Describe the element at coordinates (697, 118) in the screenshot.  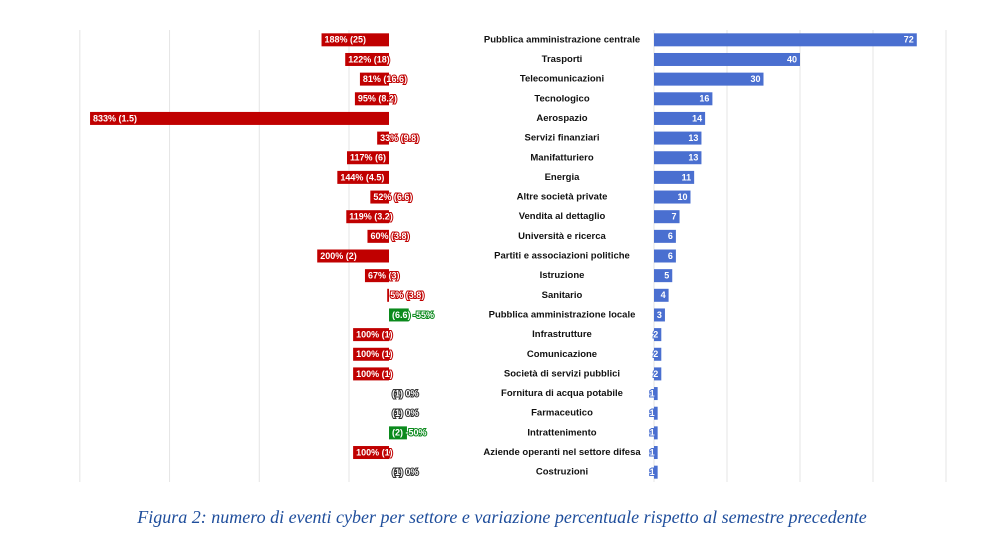
I see `count-label: 14` at that location.